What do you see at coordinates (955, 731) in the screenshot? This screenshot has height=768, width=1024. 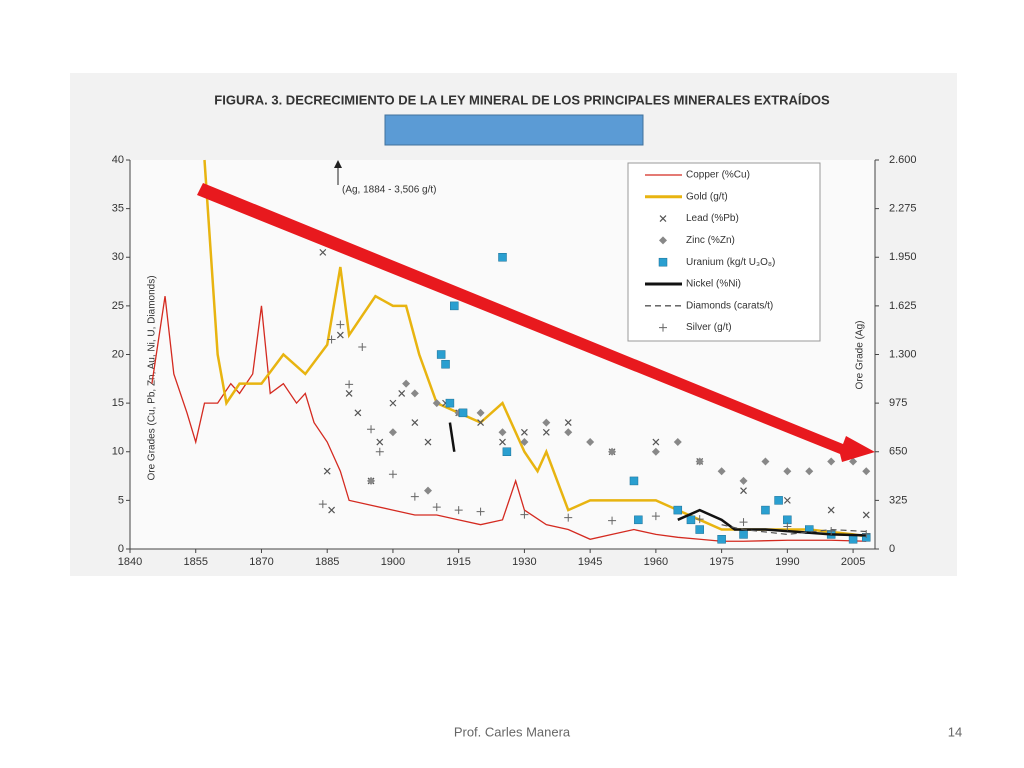 I see `page-number: 14` at bounding box center [955, 731].